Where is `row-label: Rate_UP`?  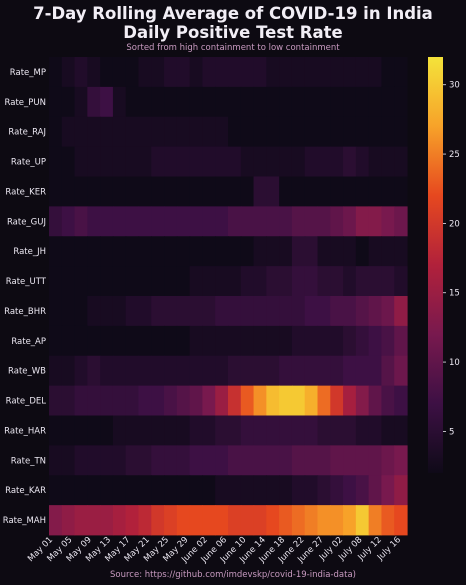 row-label: Rate_UP is located at coordinates (28, 163).